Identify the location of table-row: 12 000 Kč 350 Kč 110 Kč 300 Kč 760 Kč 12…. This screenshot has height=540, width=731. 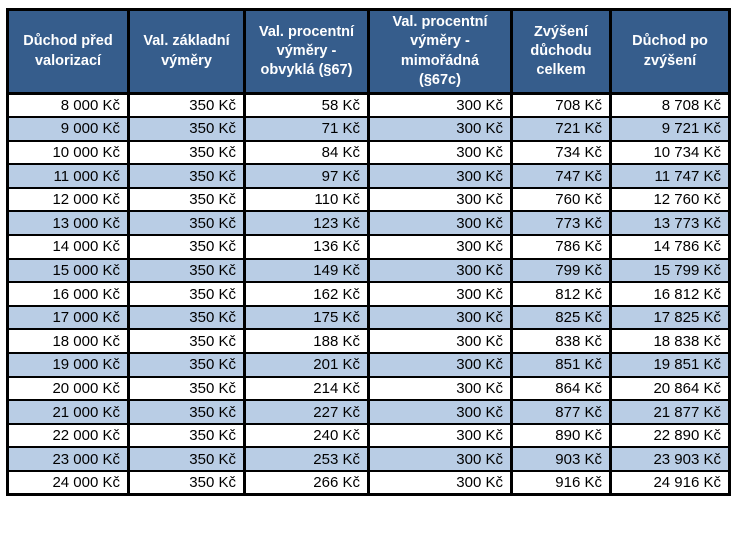
(368, 199).